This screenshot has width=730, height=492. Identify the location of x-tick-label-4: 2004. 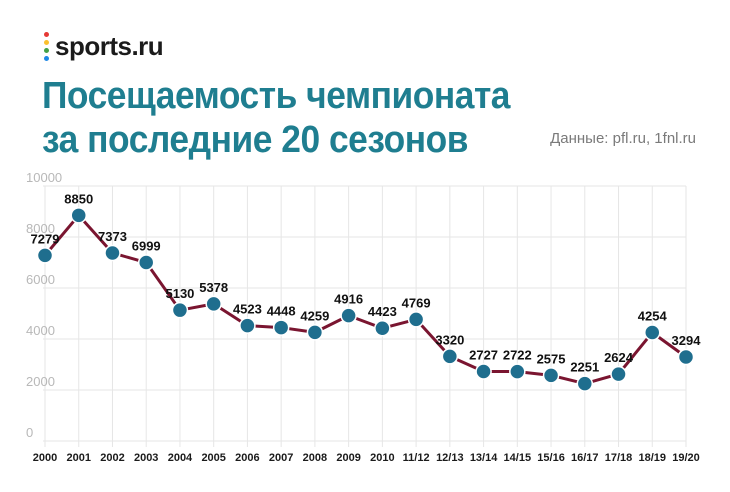
(180, 458).